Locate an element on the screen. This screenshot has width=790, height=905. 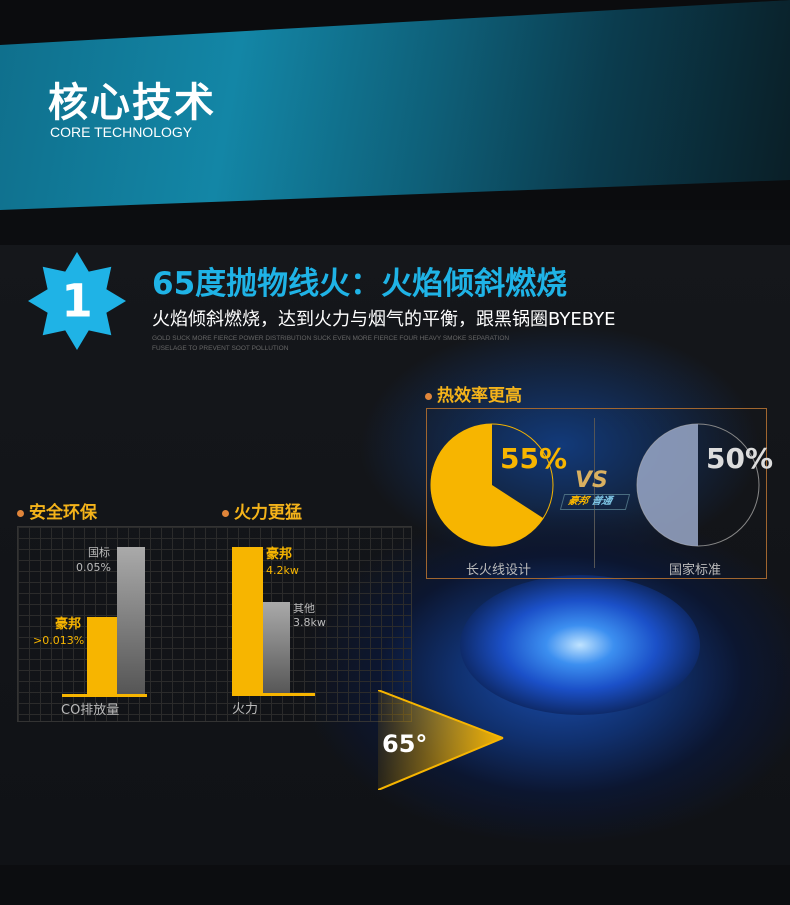
power-heading: 火力更猛 is located at coordinates (262, 510).